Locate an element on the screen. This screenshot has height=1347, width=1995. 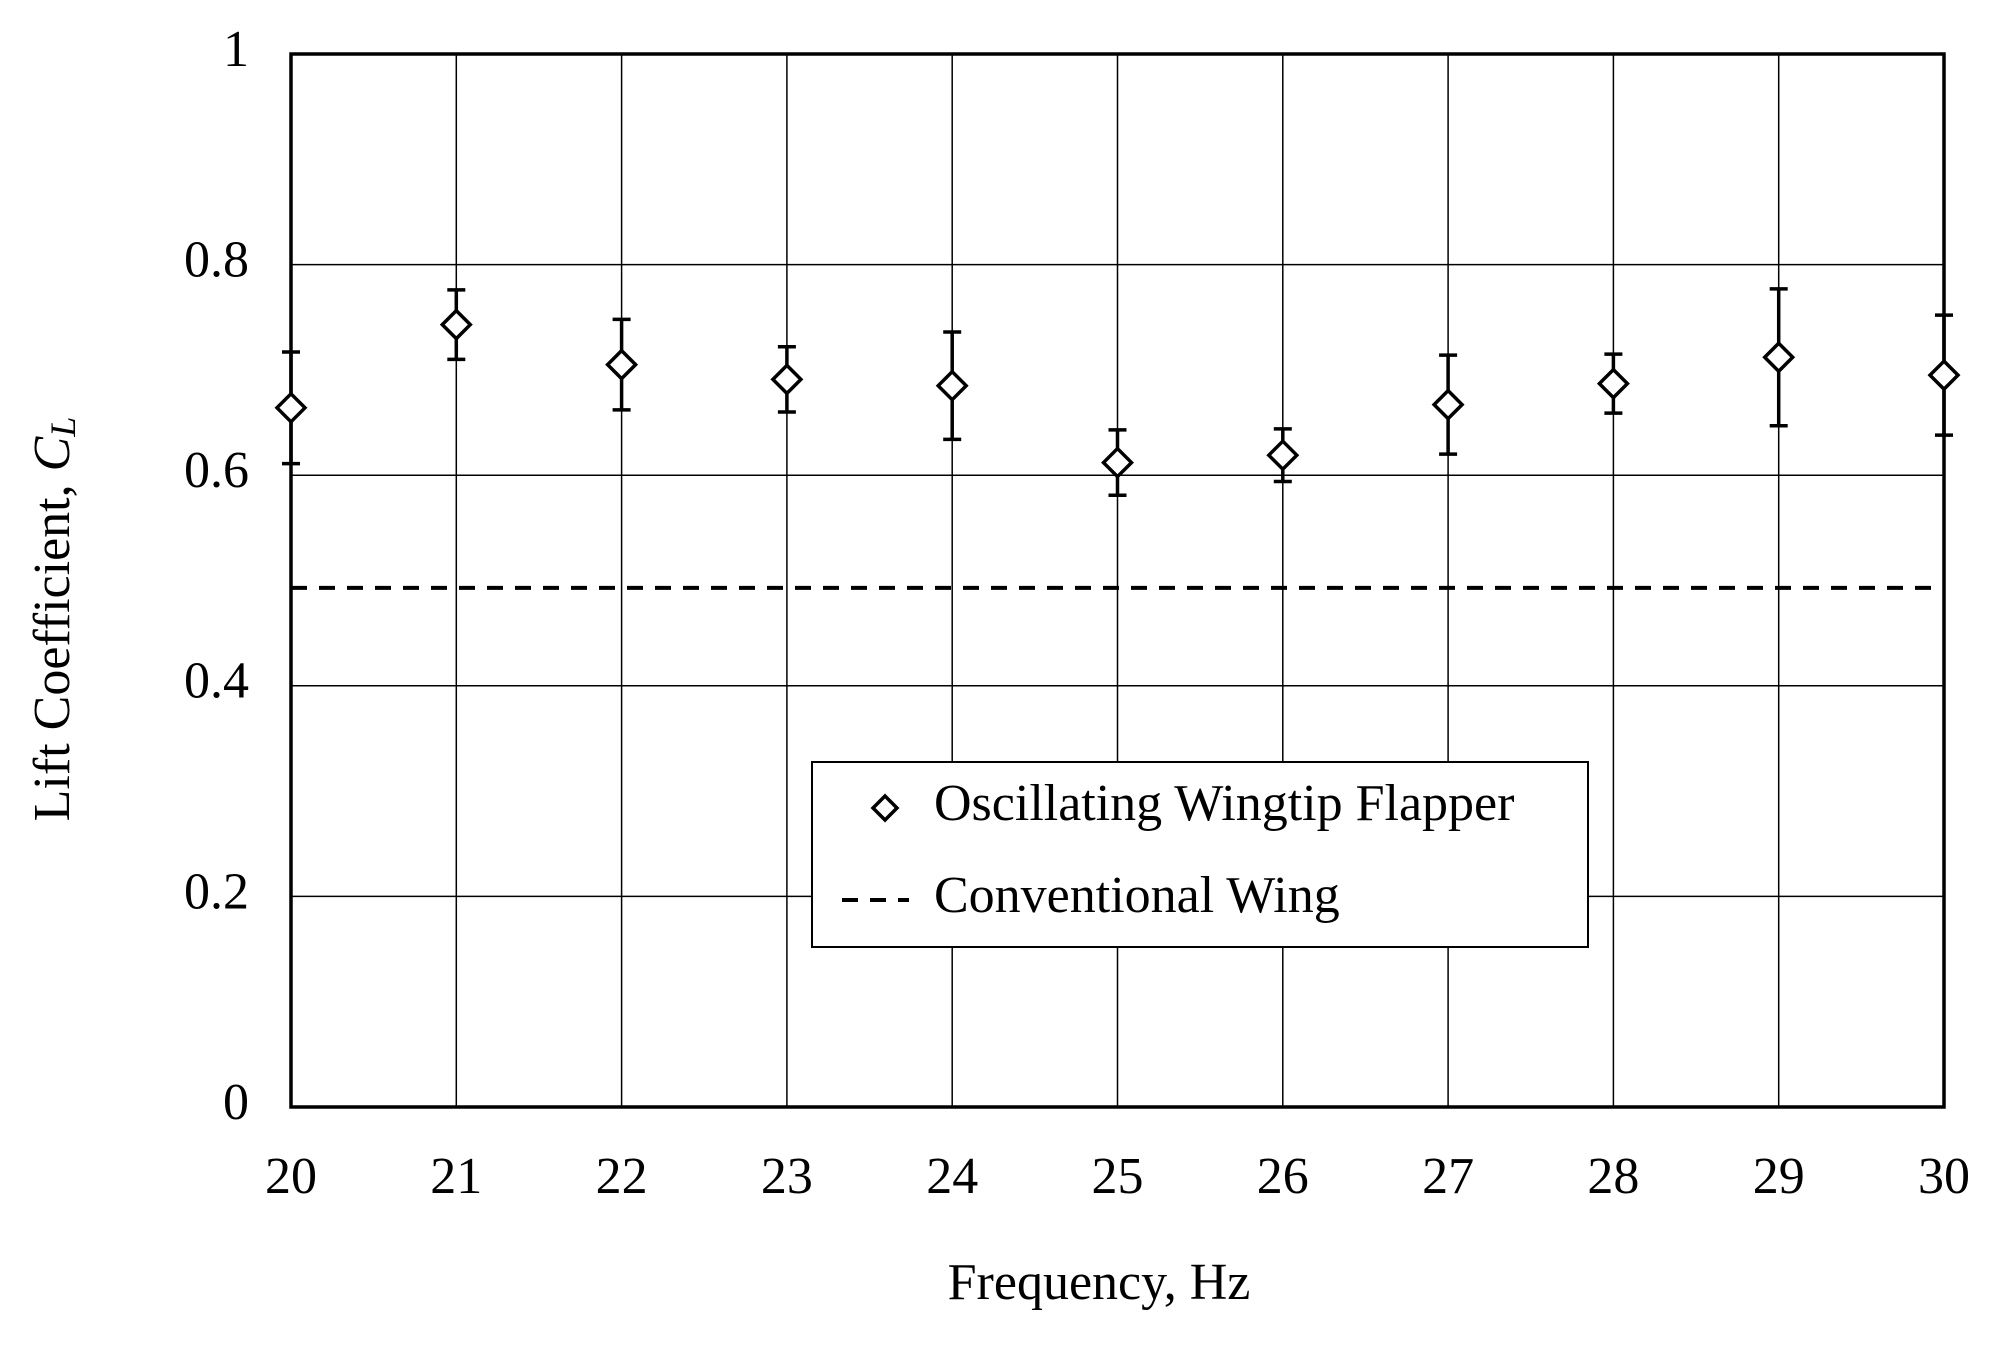
x-axis-label: Frequency, Hz is located at coordinates (1099, 1282).